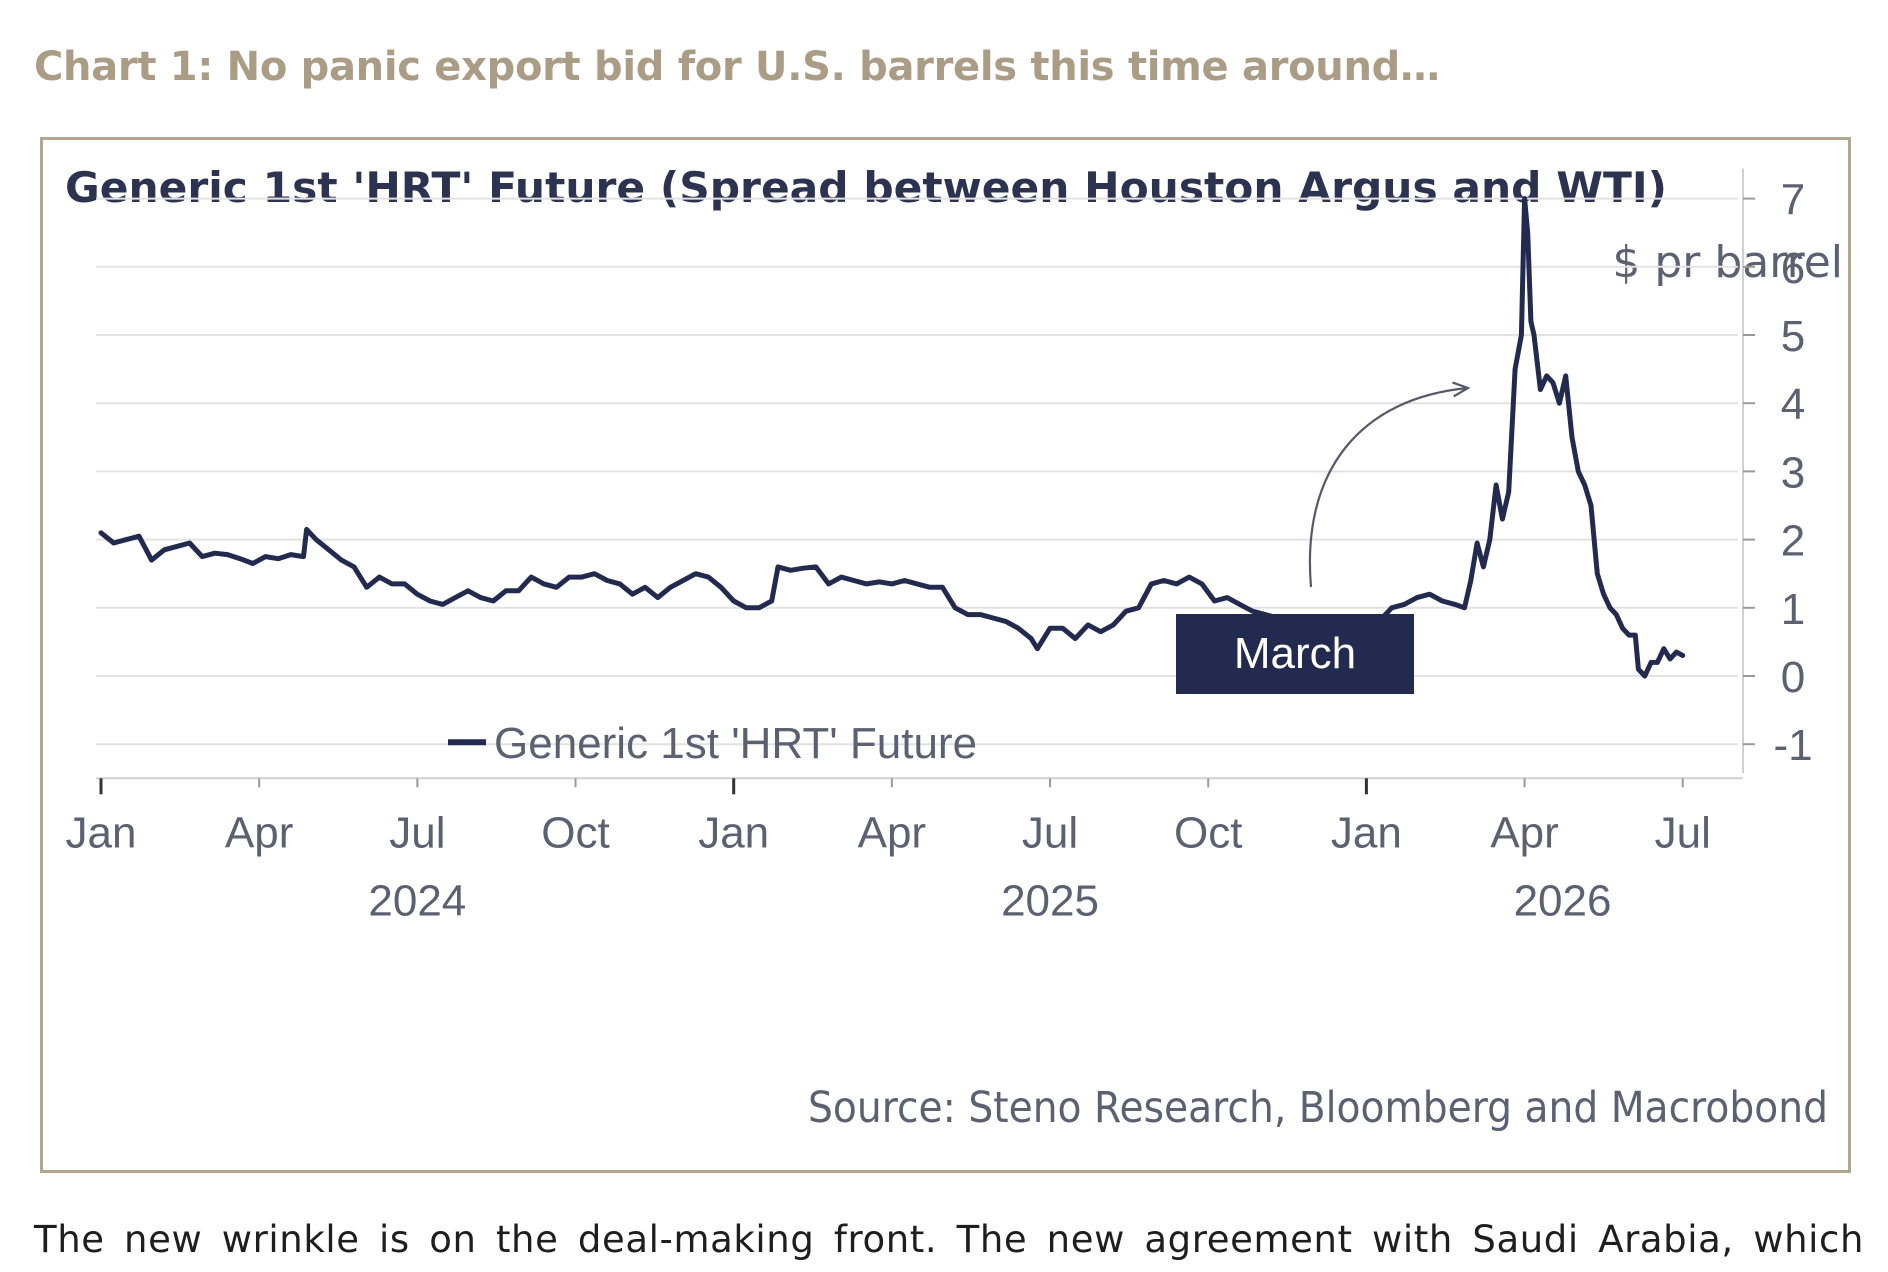 This screenshot has height=1272, width=1888. Describe the element at coordinates (1563, 900) in the screenshot. I see `x-year-label: 2026` at that location.